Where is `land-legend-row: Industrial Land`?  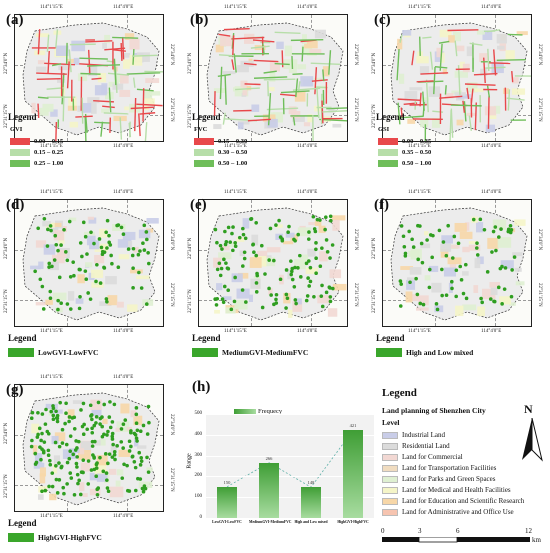
land-legend-row: Industrial Land is located at coordinates (466, 436).